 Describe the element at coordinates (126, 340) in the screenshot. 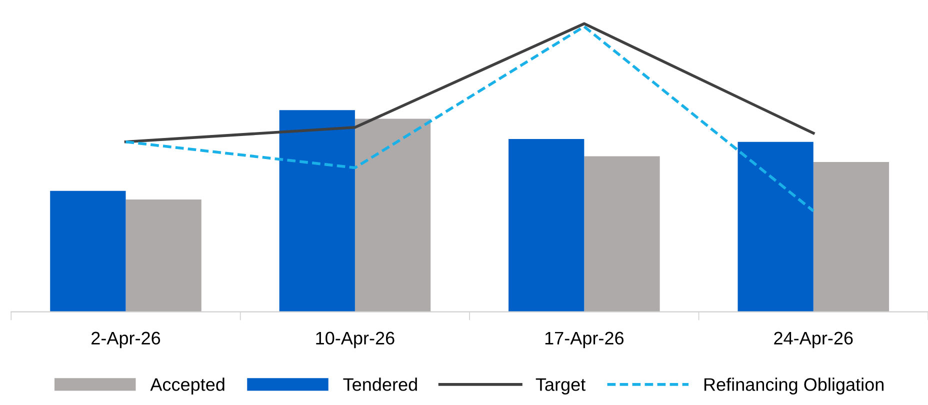

I see `x-tick-label: 2-Apr-26` at that location.